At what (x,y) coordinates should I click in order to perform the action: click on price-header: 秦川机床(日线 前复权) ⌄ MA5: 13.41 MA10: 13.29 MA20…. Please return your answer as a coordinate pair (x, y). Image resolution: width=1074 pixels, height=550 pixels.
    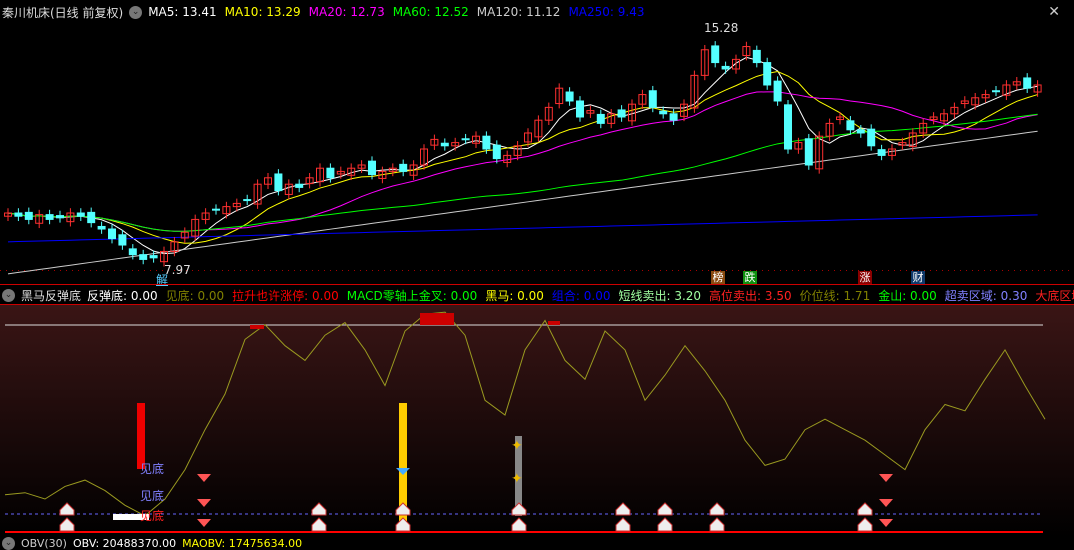
    Looking at the image, I should click on (322, 12).